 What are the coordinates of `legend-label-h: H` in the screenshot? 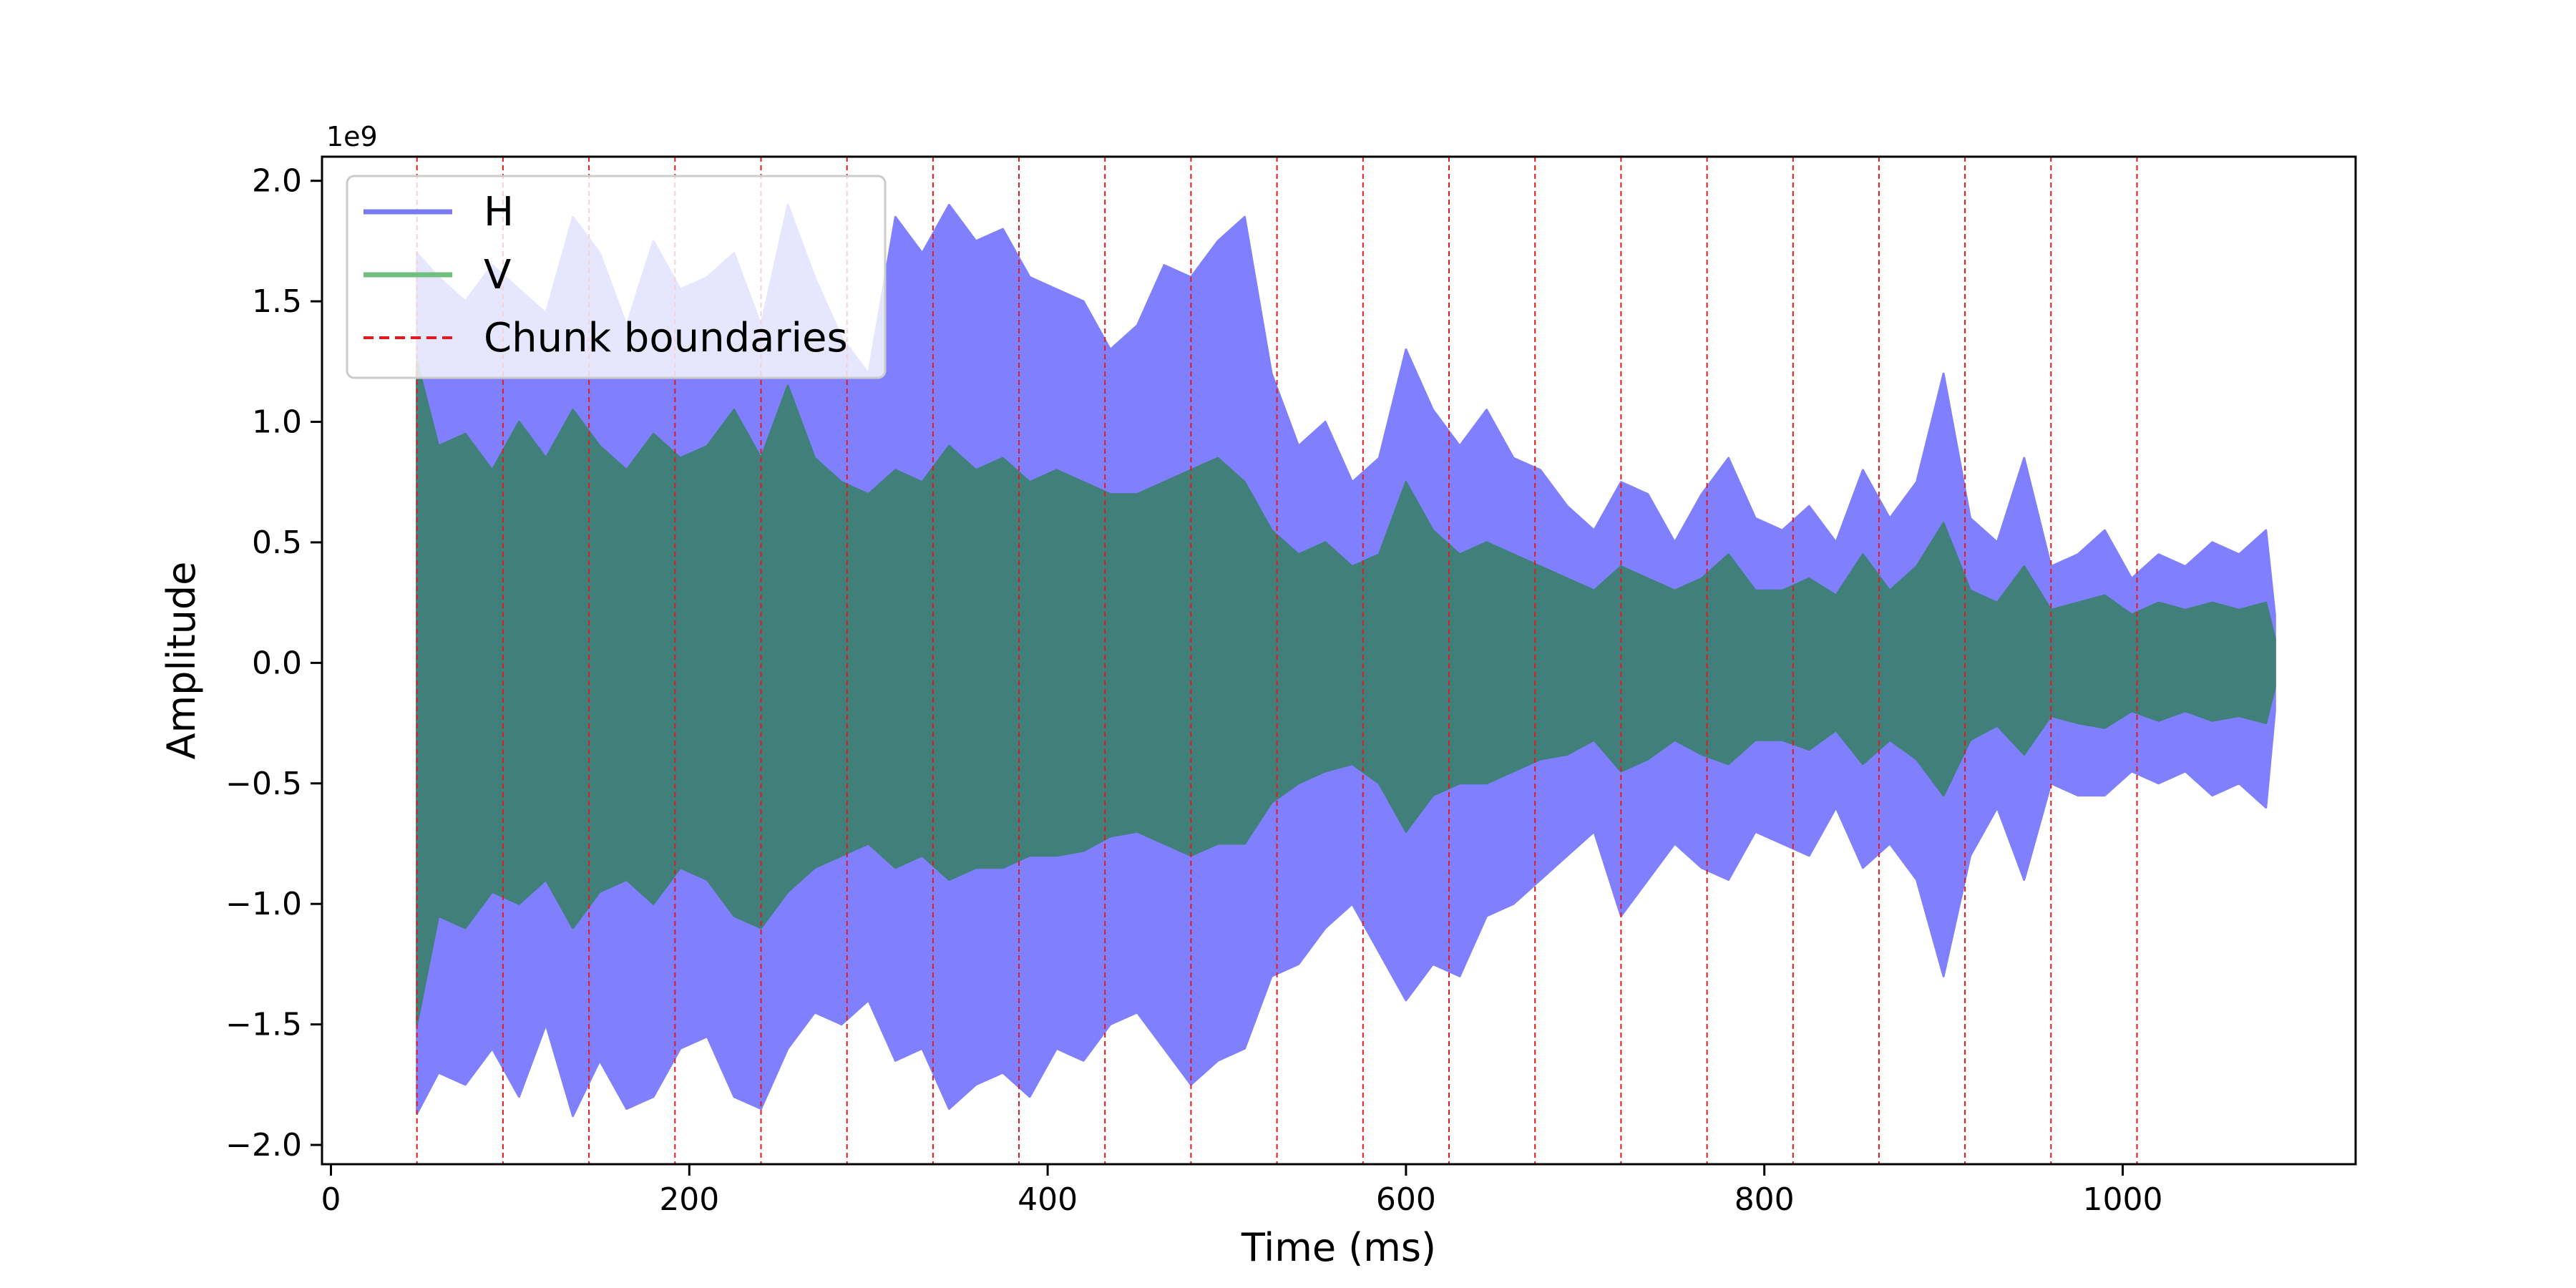 It's located at (499, 212).